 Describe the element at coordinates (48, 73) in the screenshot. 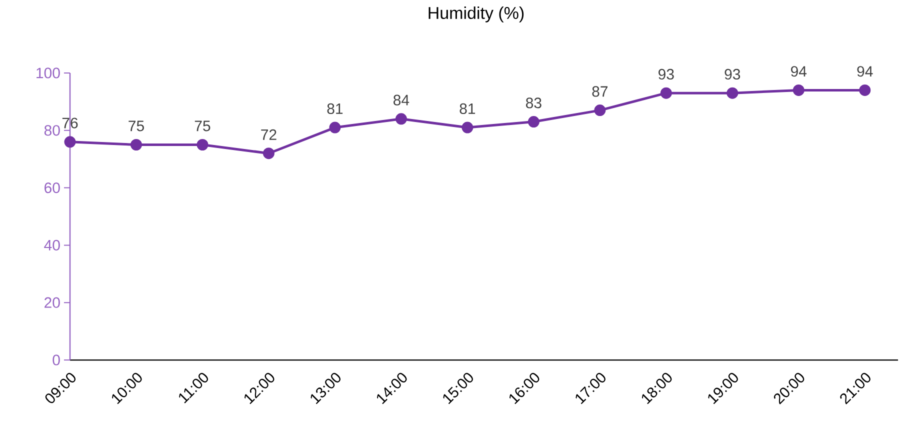

I see `y-tick-label: 100` at that location.